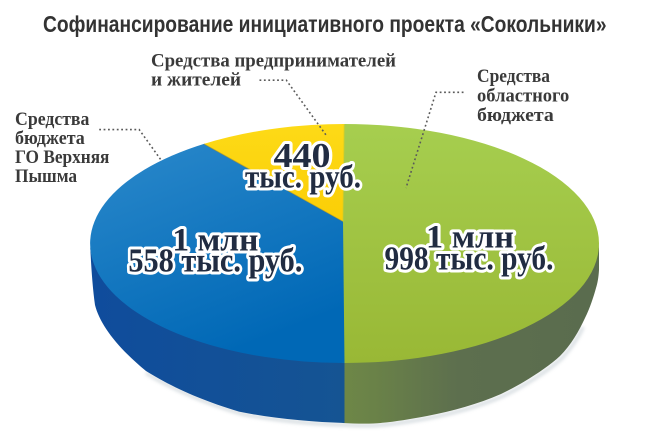  Describe the element at coordinates (273, 60) in the screenshot. I see `svg-text: Средства предпринимателей` at that location.